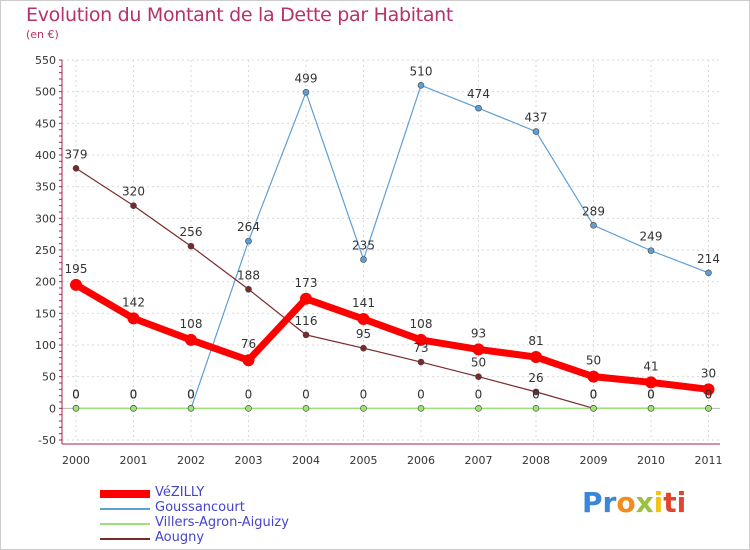 Image resolution: width=750 pixels, height=550 pixels. What do you see at coordinates (49, 377) in the screenshot?
I see `y-tick-label: 50` at bounding box center [49, 377].